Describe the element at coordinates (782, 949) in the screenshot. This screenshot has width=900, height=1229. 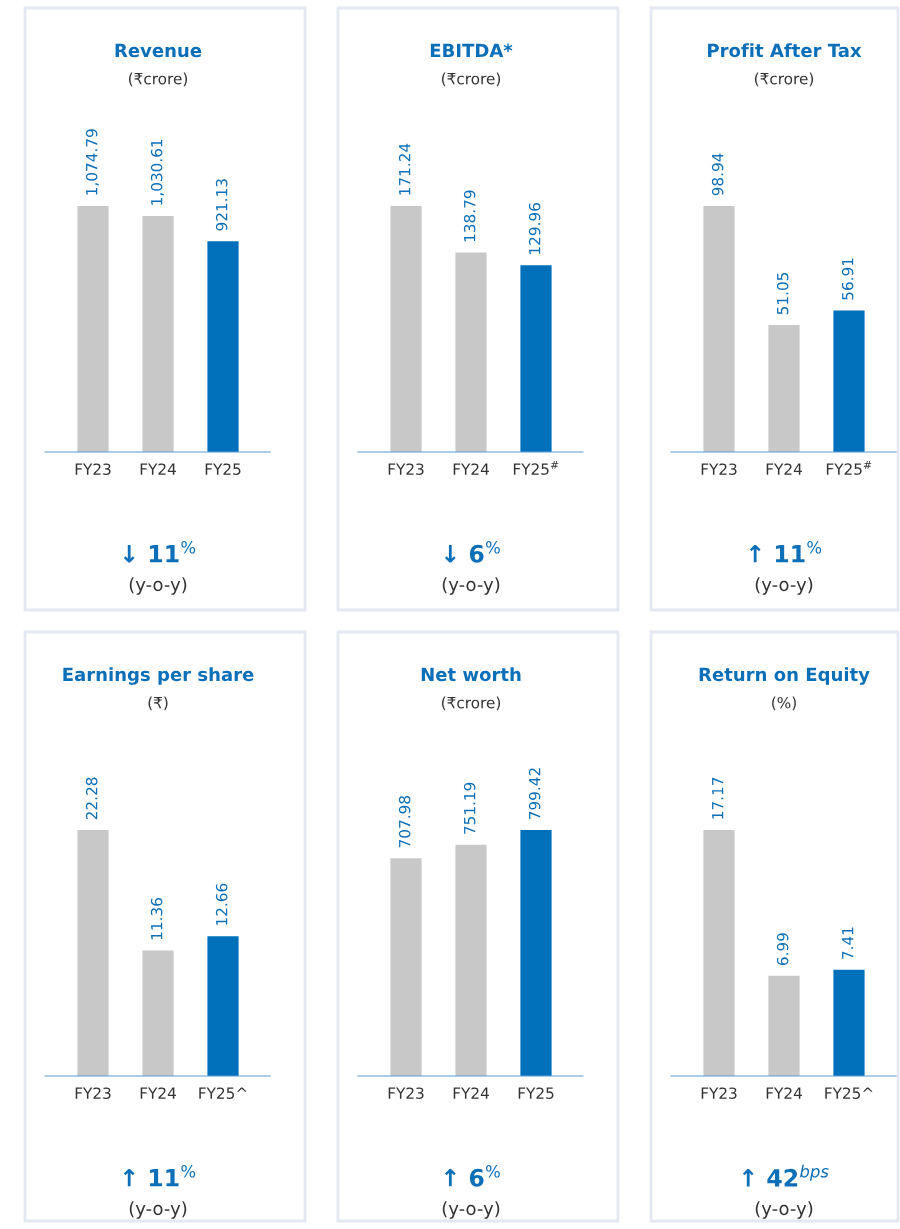
I see `data-label: 6.99` at that location.